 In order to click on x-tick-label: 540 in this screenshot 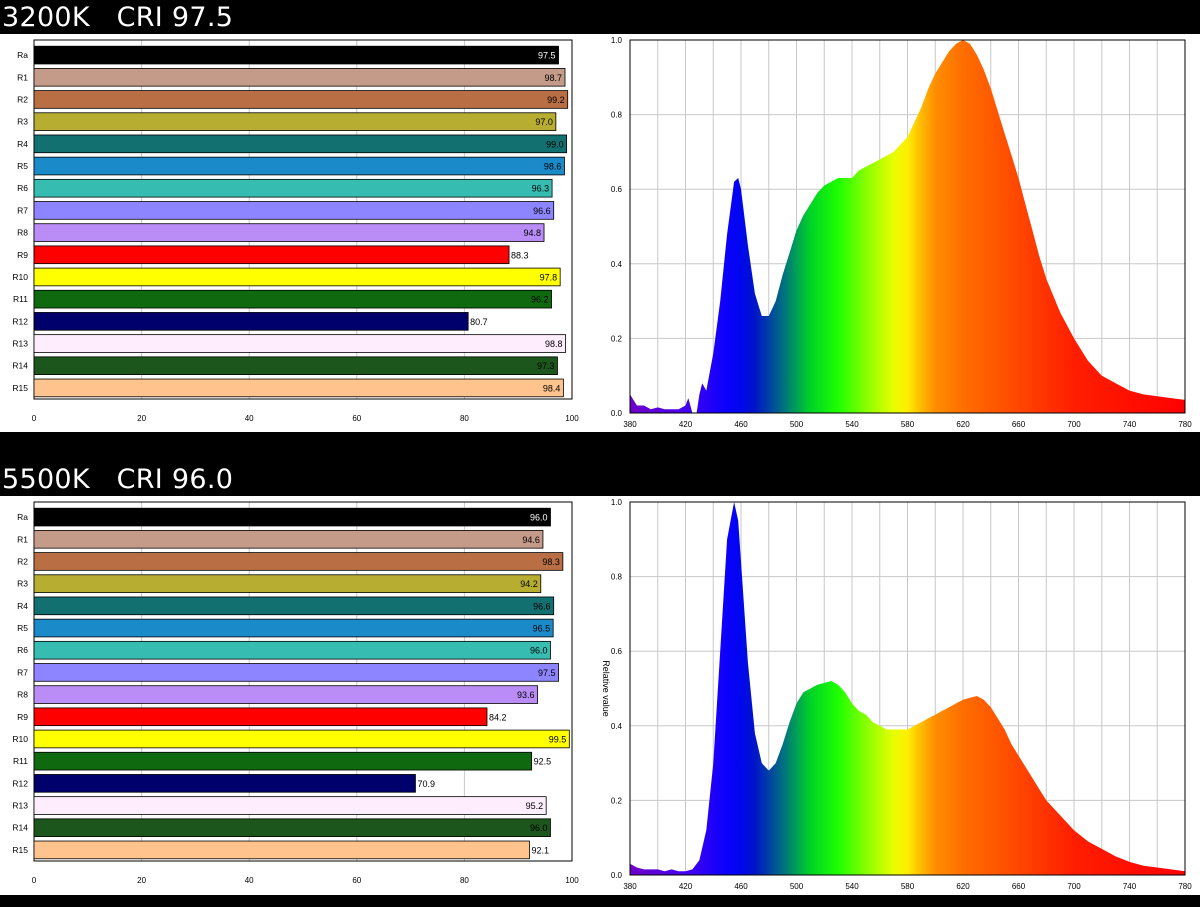, I will do `click(852, 886)`.